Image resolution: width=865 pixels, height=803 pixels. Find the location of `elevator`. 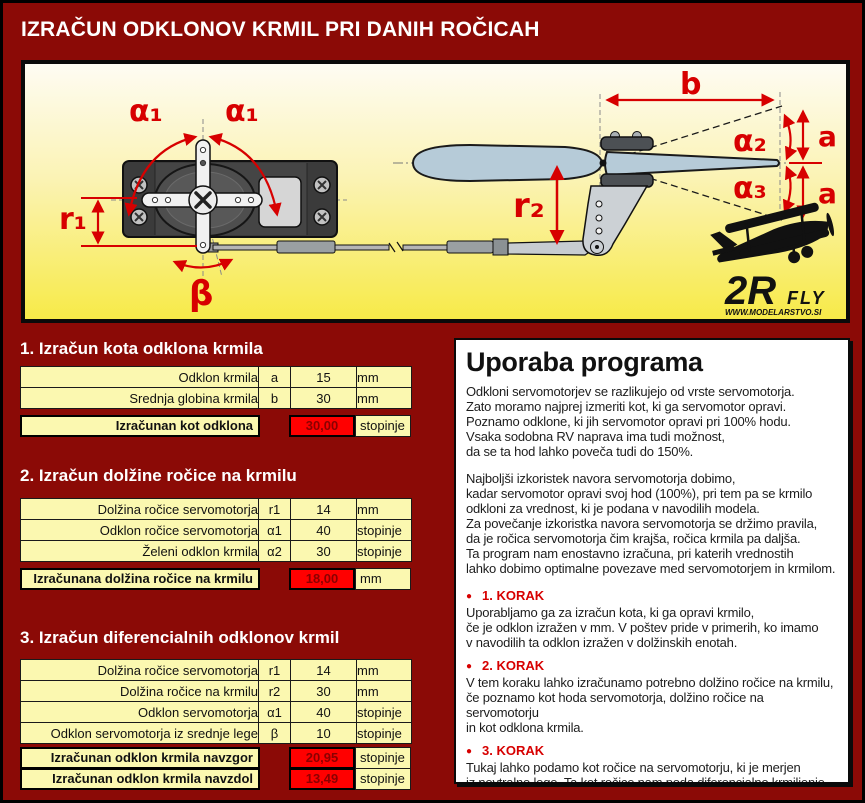

elevator is located at coordinates (692, 163).